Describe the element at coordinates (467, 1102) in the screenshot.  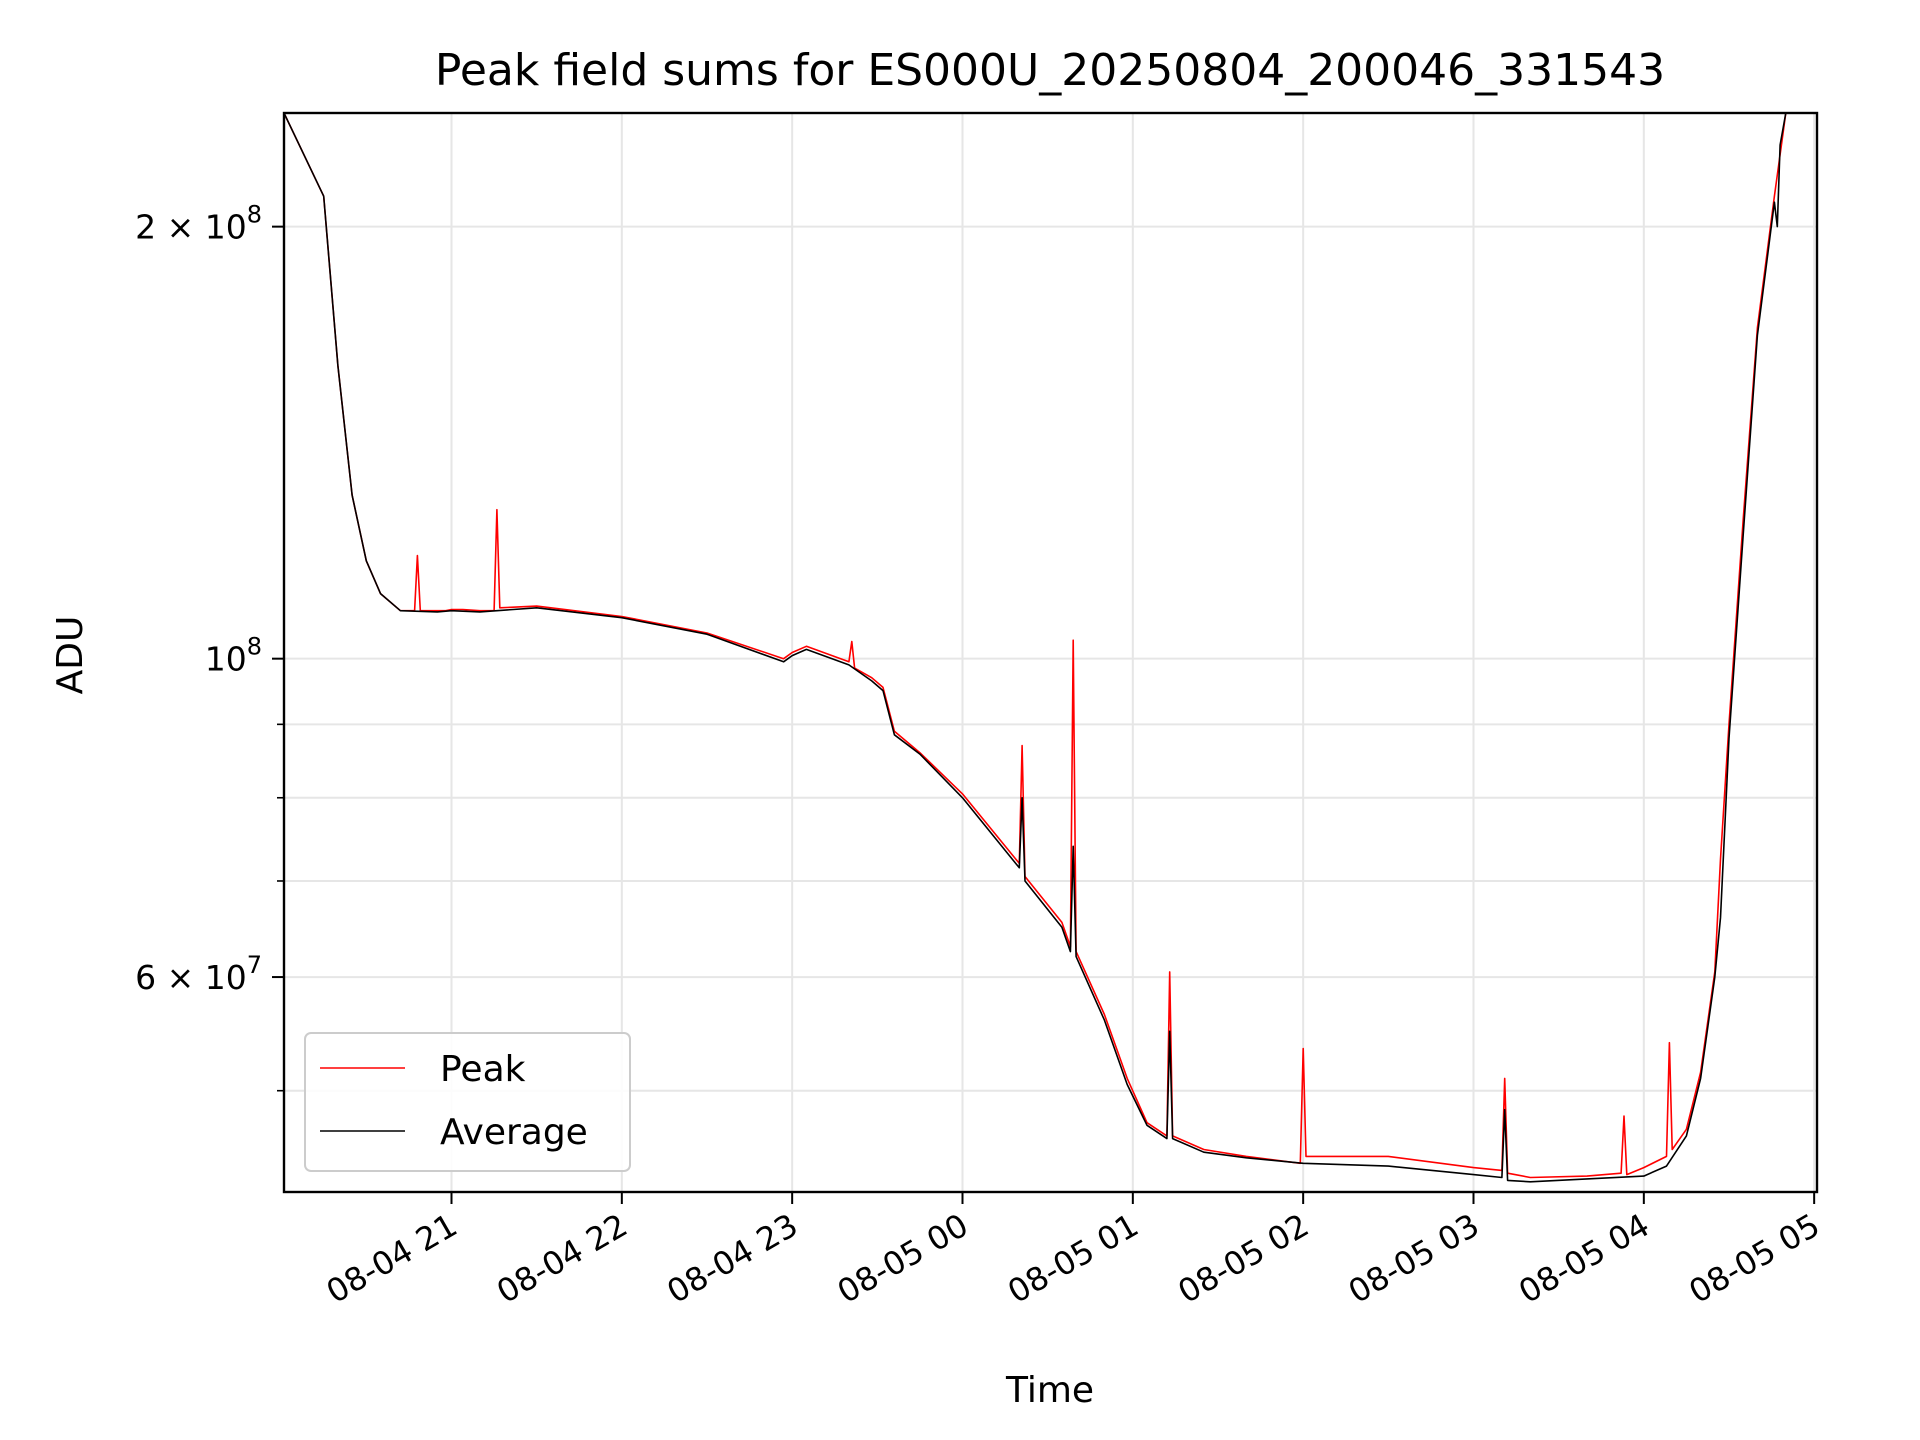
I see `legend: Peak Average` at that location.